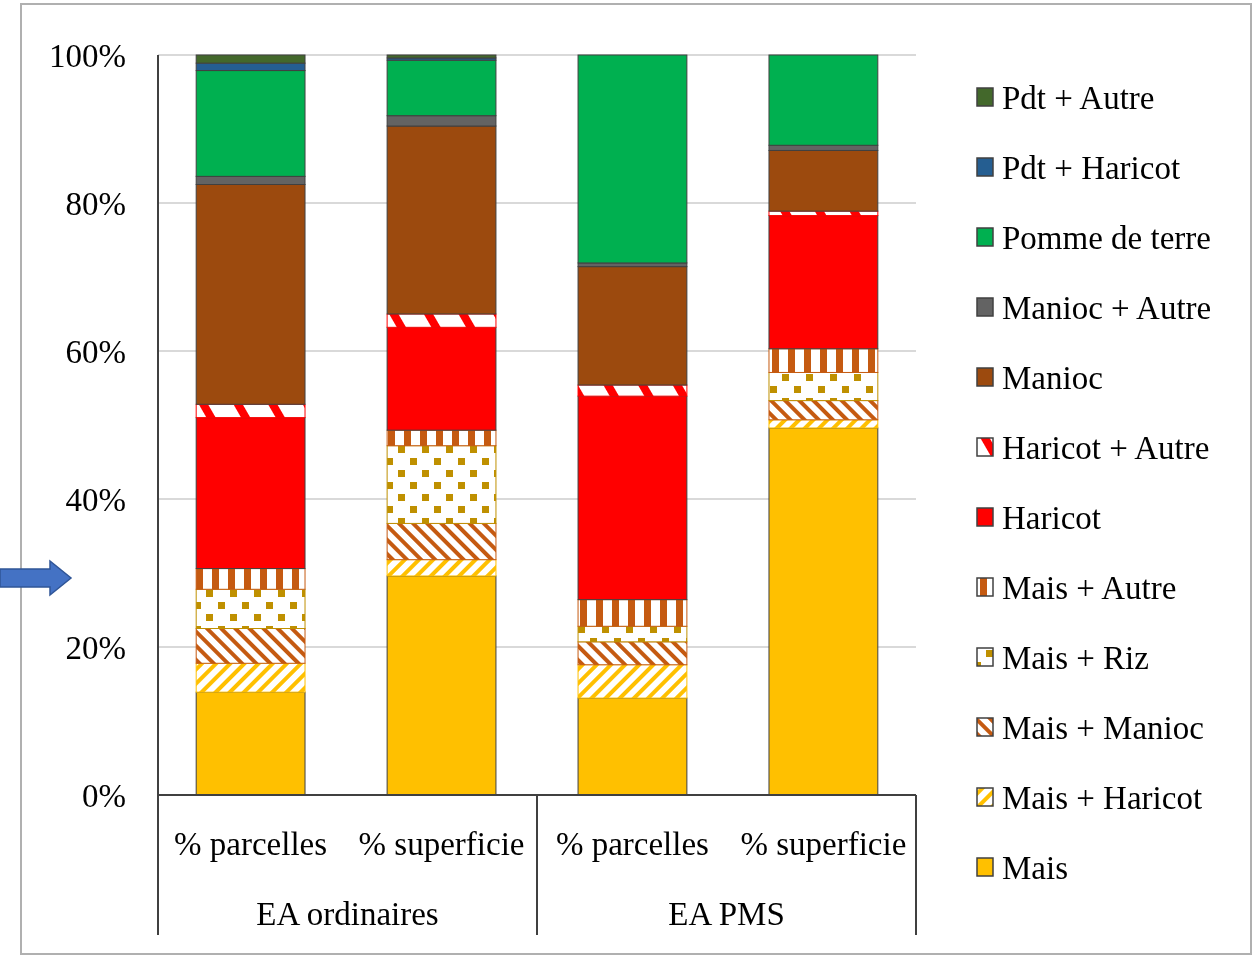 This screenshot has width=1253, height=956. What do you see at coordinates (726, 914) in the screenshot?
I see `text: EA PMS` at bounding box center [726, 914].